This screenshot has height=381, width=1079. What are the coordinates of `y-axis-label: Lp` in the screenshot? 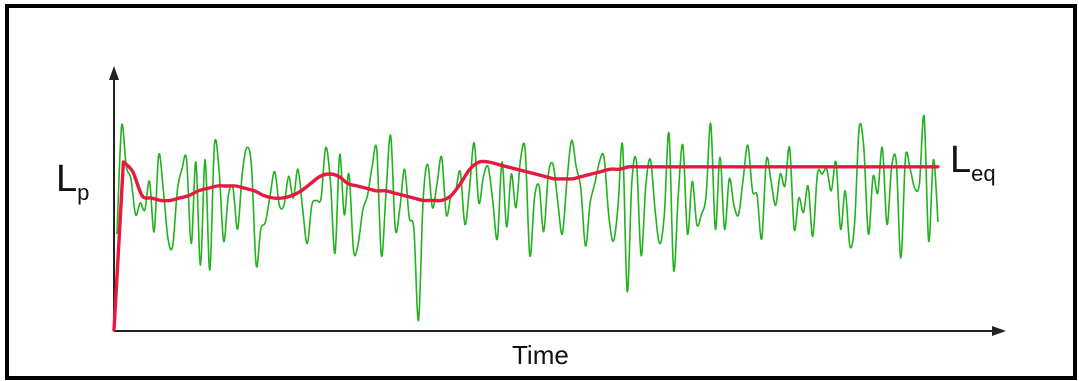 It's located at (73, 181).